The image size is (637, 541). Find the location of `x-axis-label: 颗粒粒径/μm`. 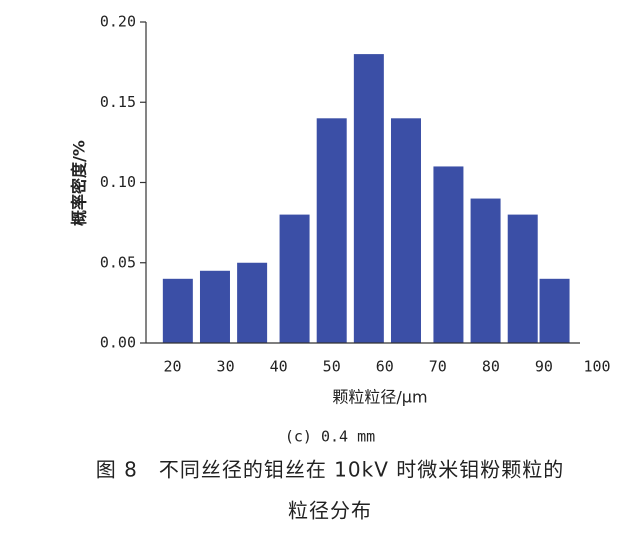

x-axis-label: 颗粒粒径/μm is located at coordinates (379, 397).